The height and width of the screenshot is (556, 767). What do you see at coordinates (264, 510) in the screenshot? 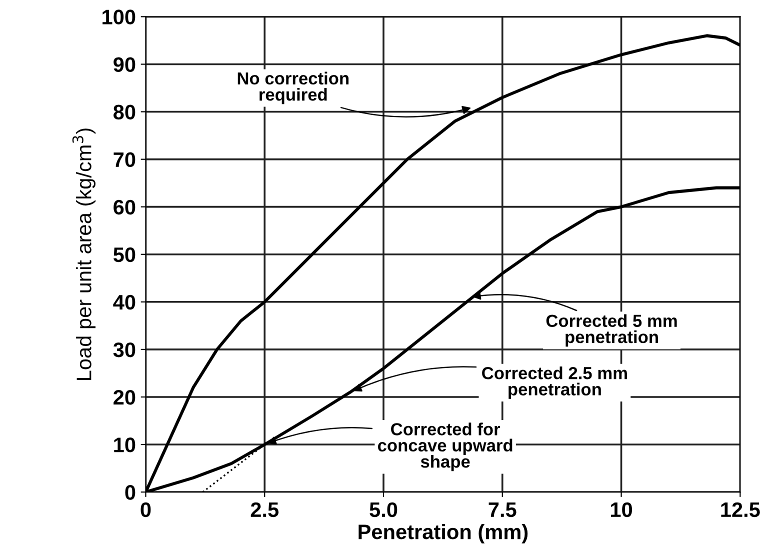
I see `x-tick-label: 2.5` at bounding box center [264, 510].